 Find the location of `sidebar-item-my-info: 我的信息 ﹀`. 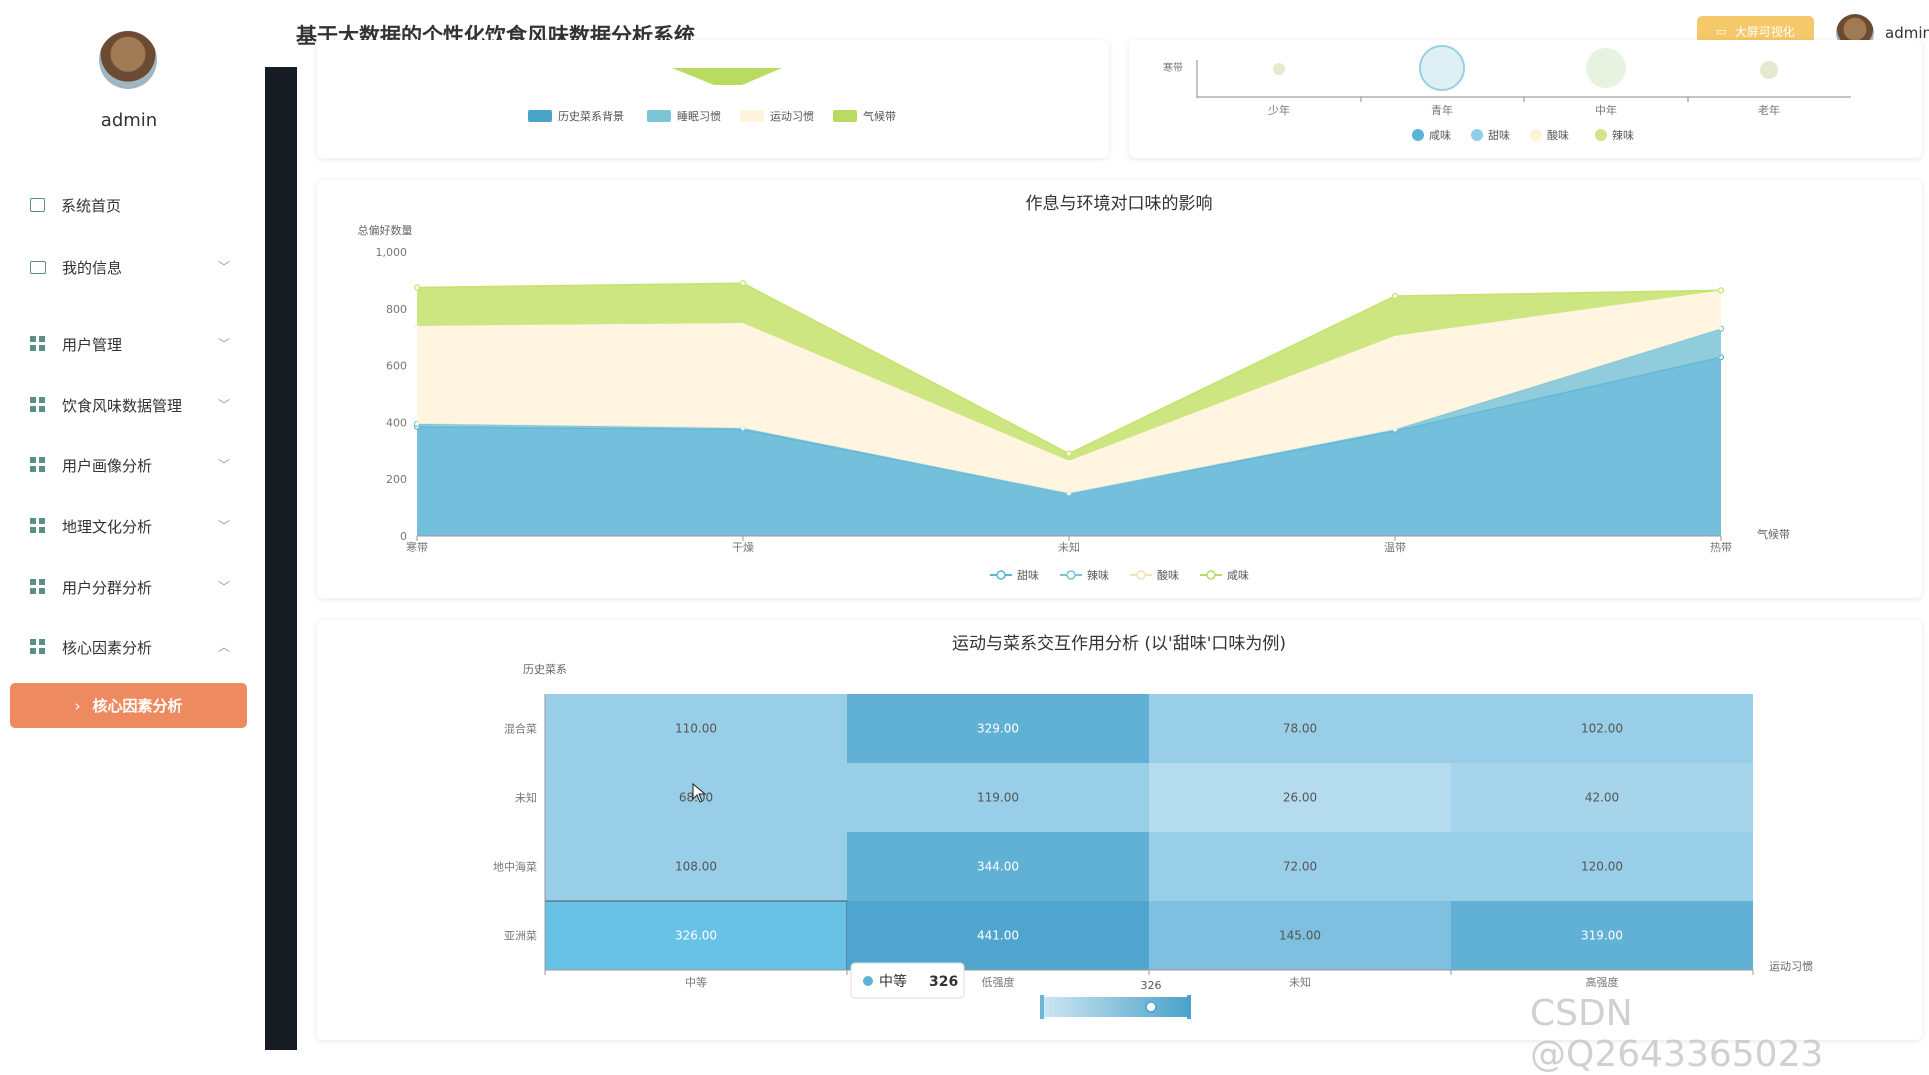

sidebar-item-my-info: 我的信息 ﹀ is located at coordinates (130, 267).